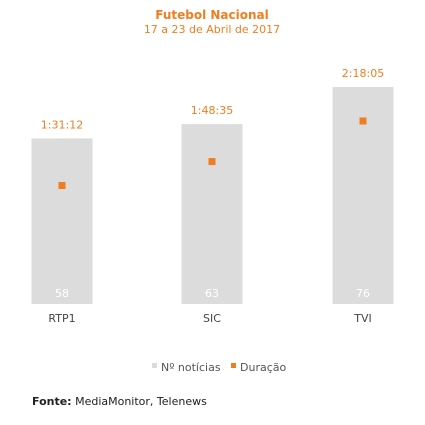 The height and width of the screenshot is (425, 425). Describe the element at coordinates (363, 73) in the screenshot. I see `duration-label: 2:18:05` at that location.